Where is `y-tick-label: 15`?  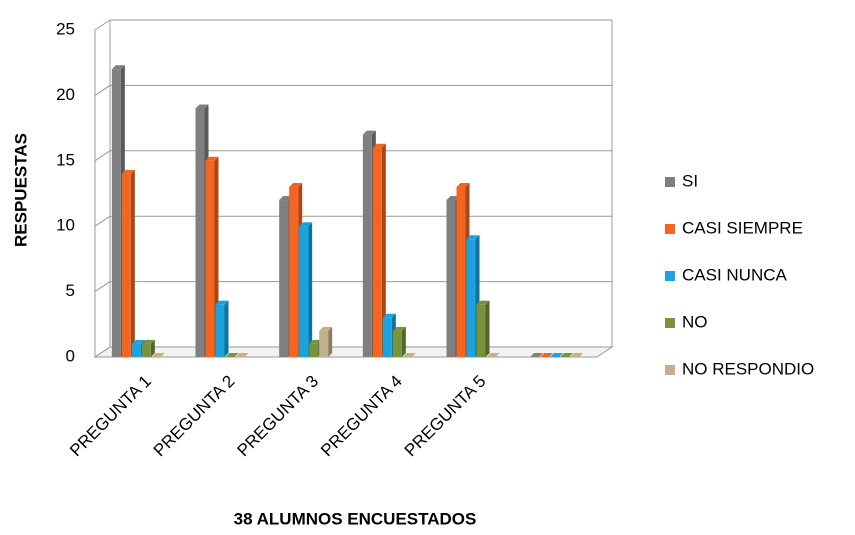 y-tick-label: 15 is located at coordinates (65, 159).